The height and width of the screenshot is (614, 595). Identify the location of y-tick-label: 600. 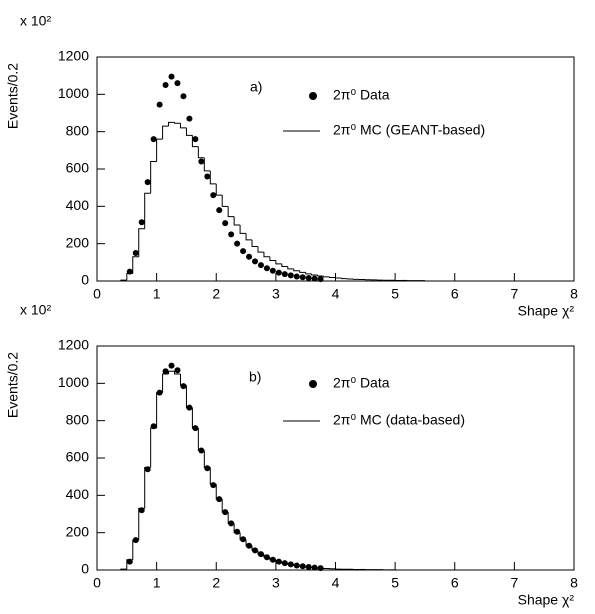
(78, 168).